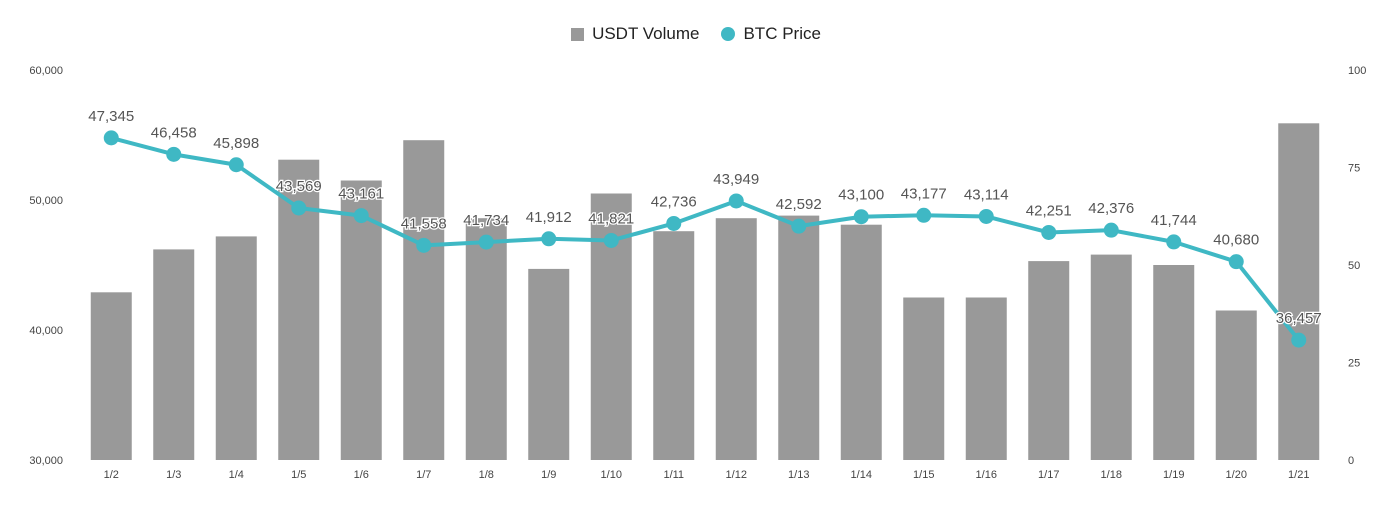 The height and width of the screenshot is (506, 1392). What do you see at coordinates (1299, 318) in the screenshot?
I see `data-label-btc-price: 36,457` at bounding box center [1299, 318].